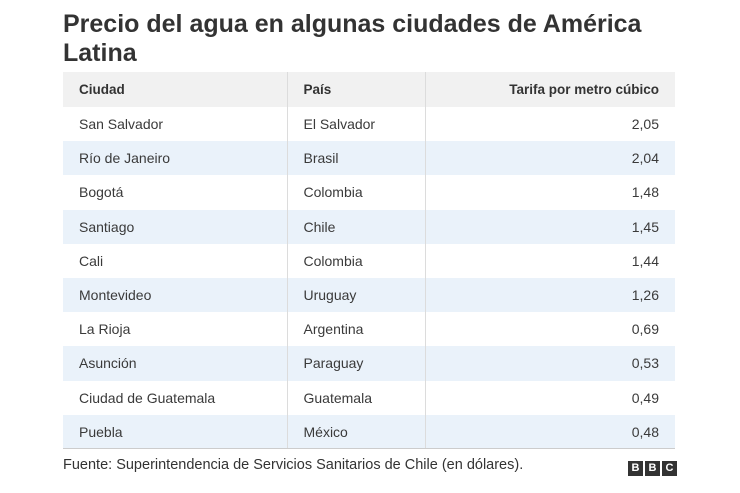 Image resolution: width=740 pixels, height=493 pixels. Describe the element at coordinates (175, 124) in the screenshot. I see `city-cell: San Salvador` at that location.